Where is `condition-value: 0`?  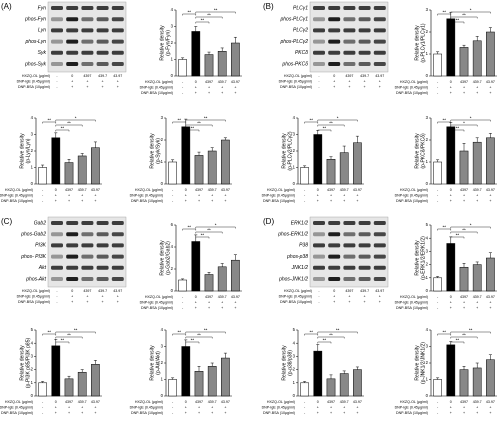
condition-value: 0 is located at coordinates (72, 291).